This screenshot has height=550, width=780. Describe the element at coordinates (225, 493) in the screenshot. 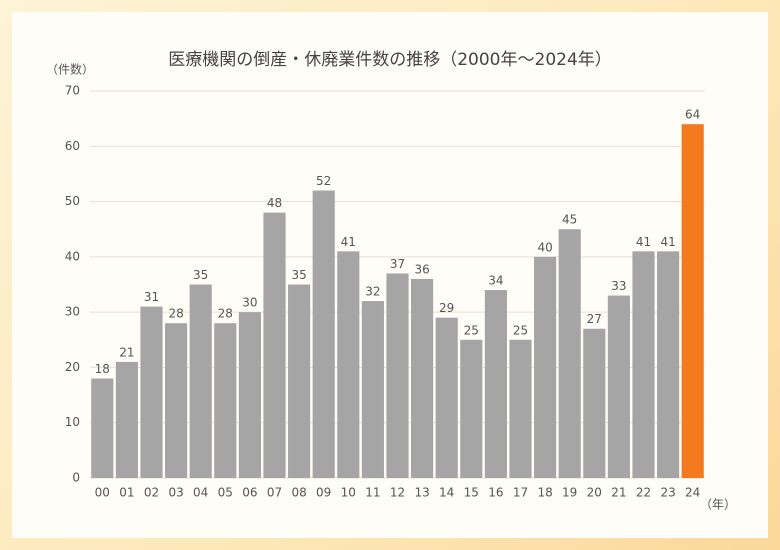

I see `x-tick-label: 05` at that location.